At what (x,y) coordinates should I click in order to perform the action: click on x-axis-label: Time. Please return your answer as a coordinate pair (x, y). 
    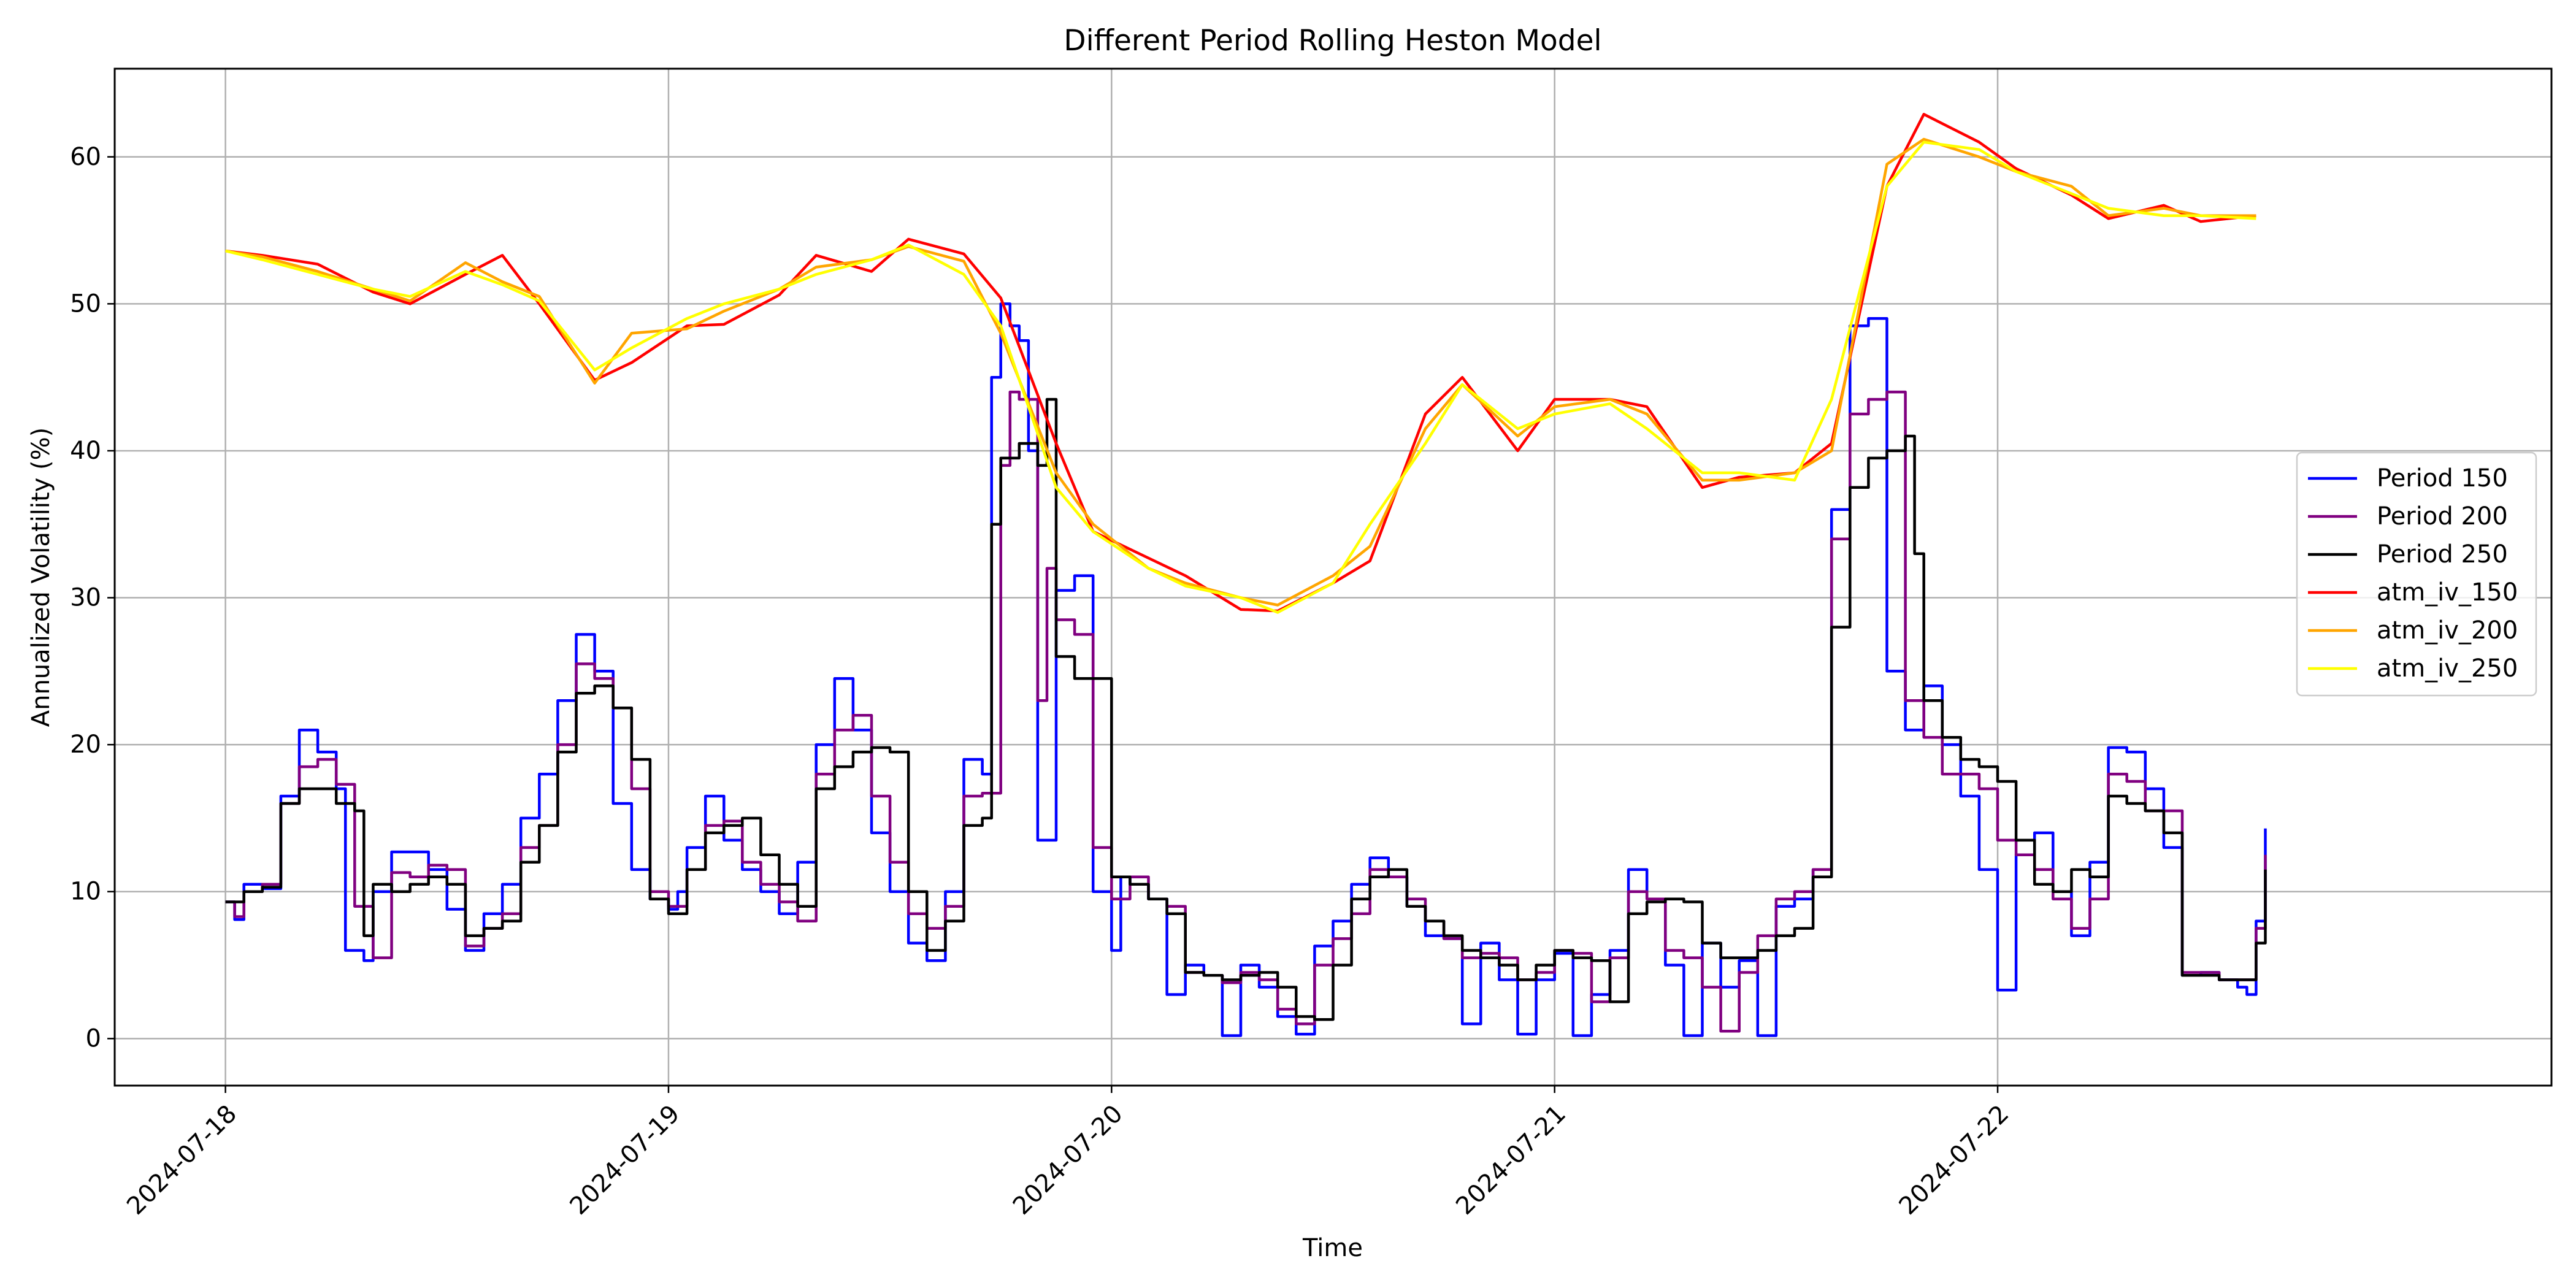
    Looking at the image, I should click on (1332, 1248).